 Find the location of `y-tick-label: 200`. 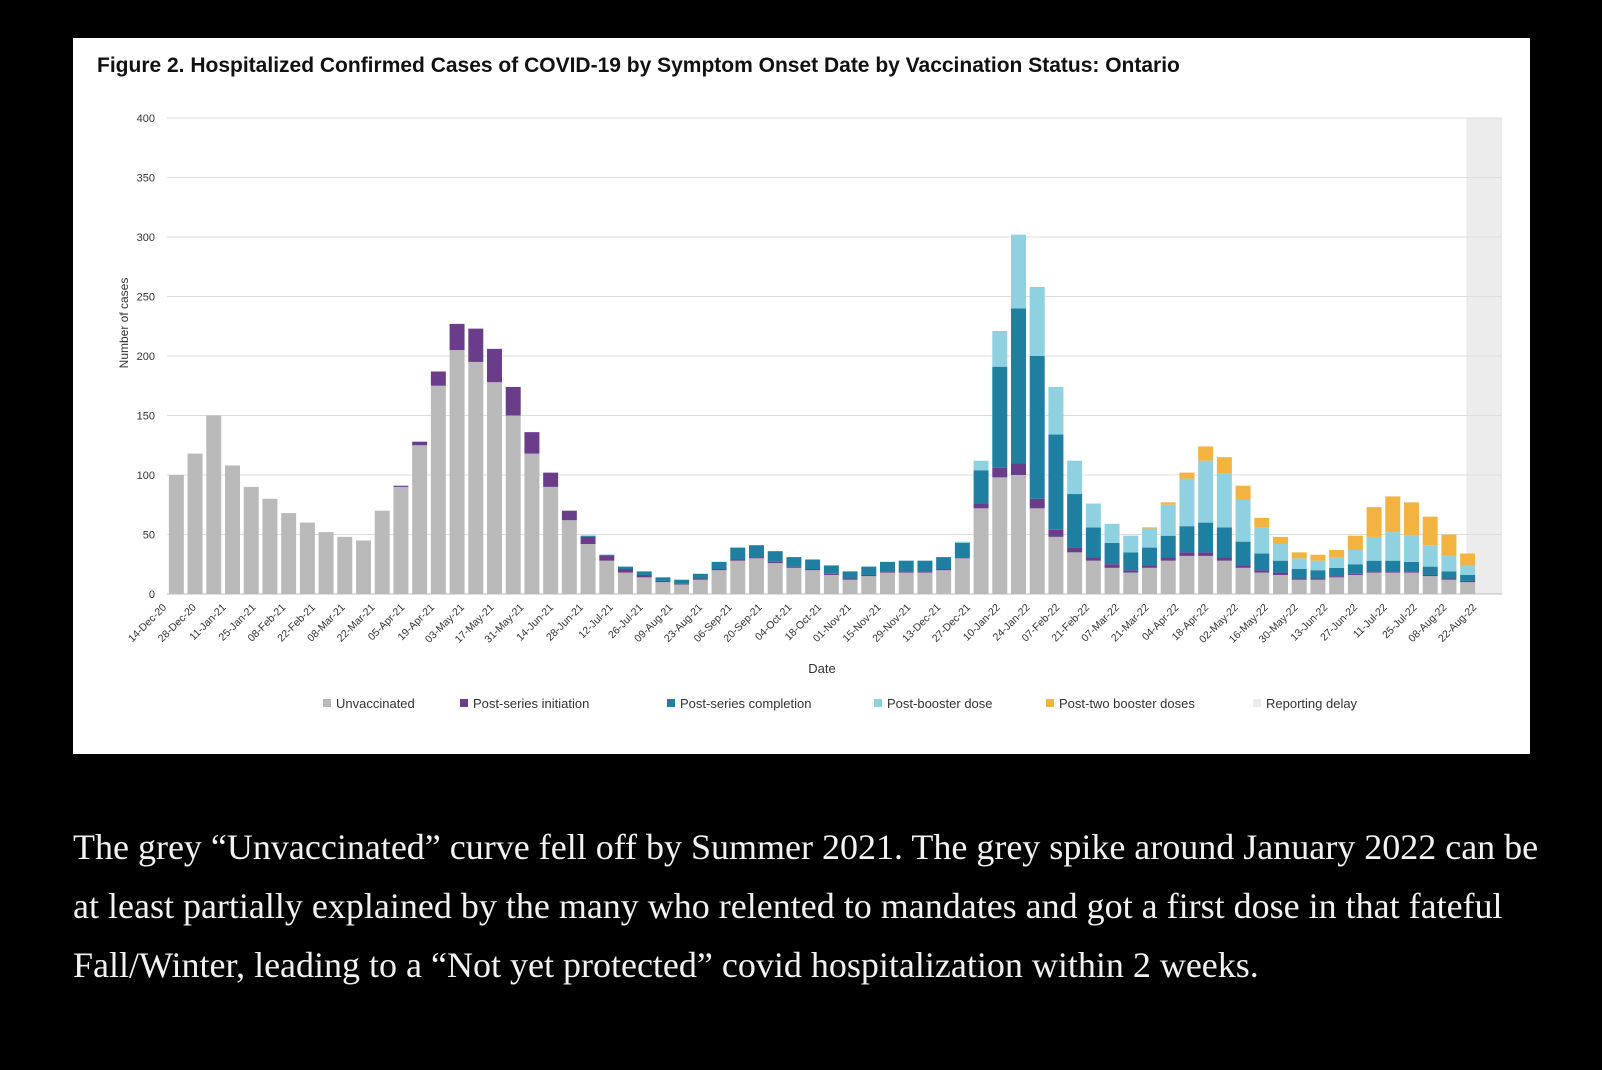

y-tick-label: 200 is located at coordinates (146, 357).